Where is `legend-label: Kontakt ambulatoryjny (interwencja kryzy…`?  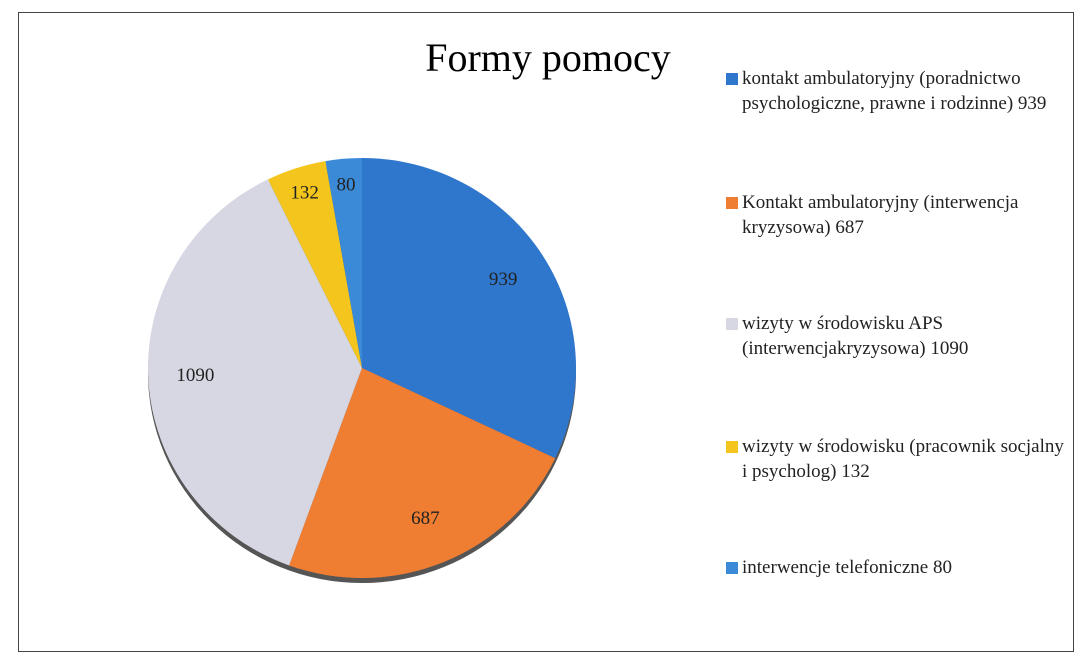
legend-label: Kontakt ambulatoryjny (interwencja kryzy… is located at coordinates (880, 215).